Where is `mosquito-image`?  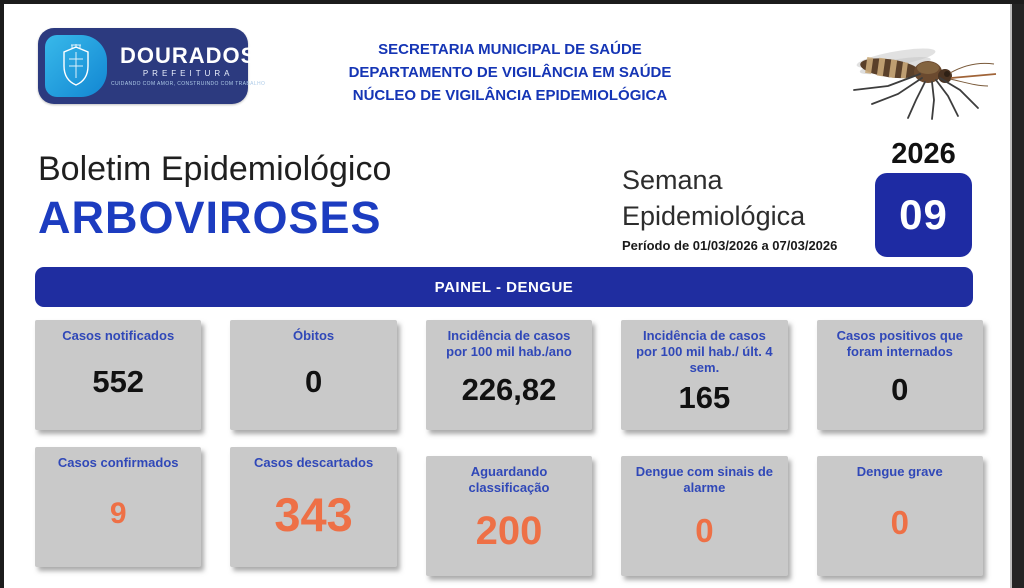 mosquito-image is located at coordinates (918, 70).